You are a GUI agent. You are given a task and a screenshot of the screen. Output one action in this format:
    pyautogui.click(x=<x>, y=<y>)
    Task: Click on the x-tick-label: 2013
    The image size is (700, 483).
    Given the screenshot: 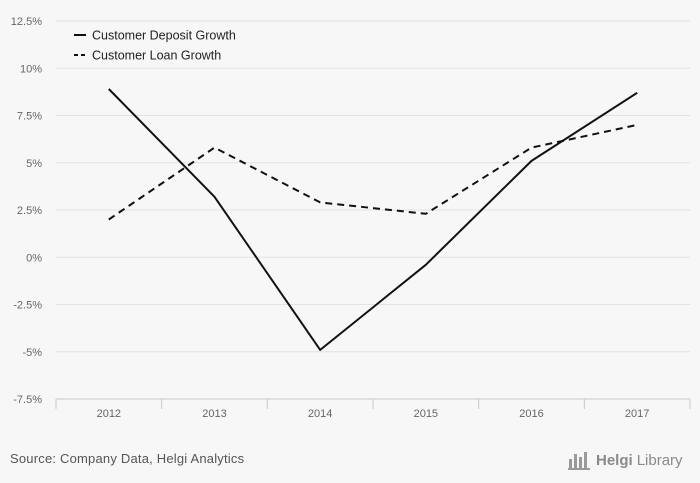 What is the action you would take?
    pyautogui.click(x=214, y=414)
    